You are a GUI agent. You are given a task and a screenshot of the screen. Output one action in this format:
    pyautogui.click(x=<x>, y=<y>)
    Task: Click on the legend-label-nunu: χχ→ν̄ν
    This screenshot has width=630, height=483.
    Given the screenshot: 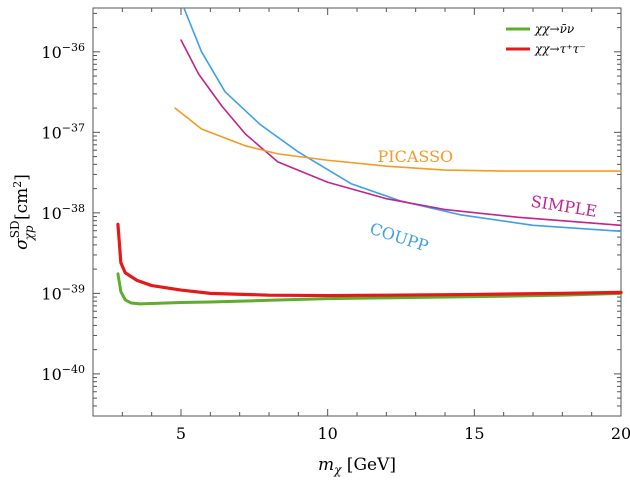 What is the action you would take?
    pyautogui.click(x=554, y=29)
    